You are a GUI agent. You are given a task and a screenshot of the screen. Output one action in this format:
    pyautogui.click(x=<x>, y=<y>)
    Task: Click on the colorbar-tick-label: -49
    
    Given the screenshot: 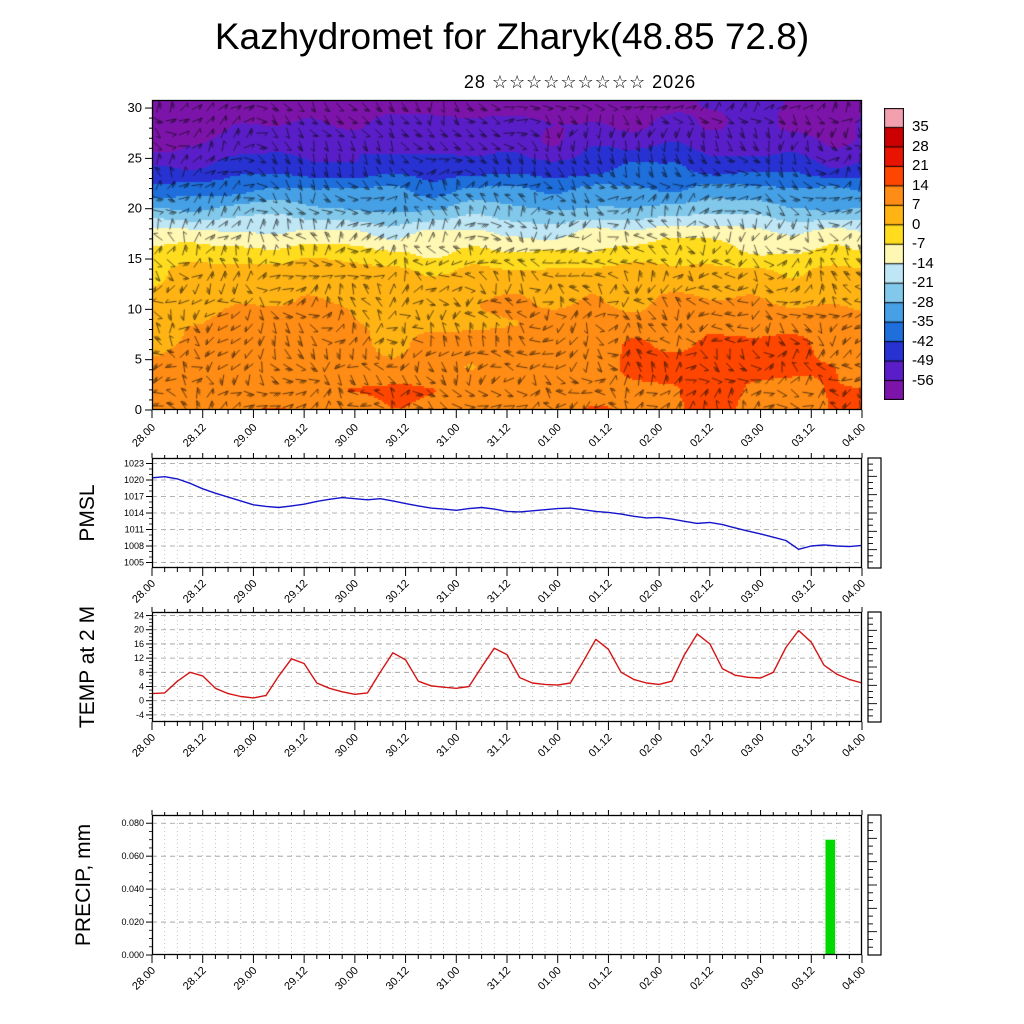 What is the action you would take?
    pyautogui.click(x=923, y=361)
    